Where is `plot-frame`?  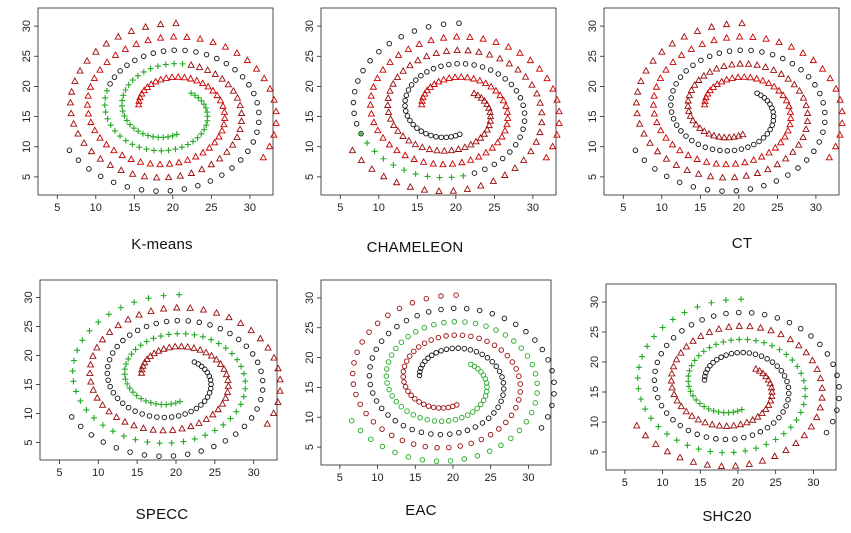
plot-frame is located at coordinates (436, 372).